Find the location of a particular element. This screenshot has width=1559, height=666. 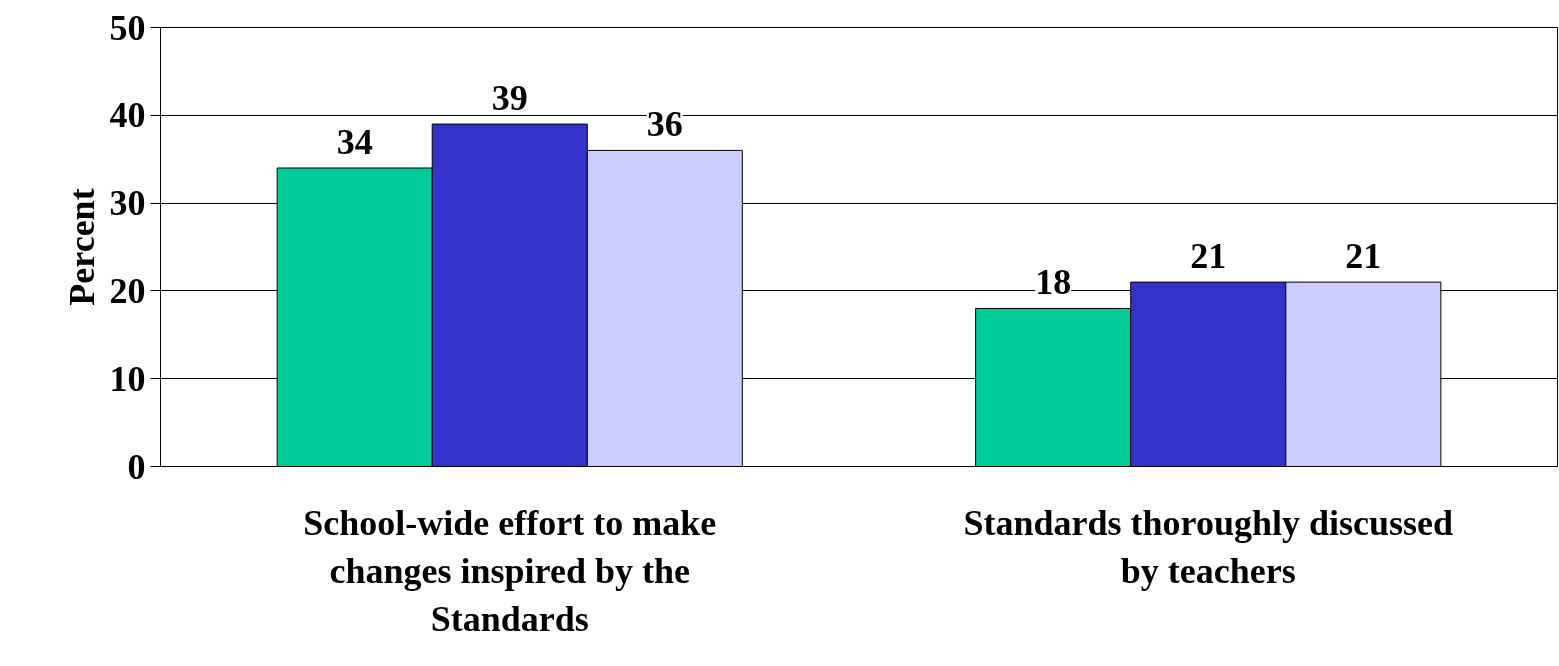

data-label: 34 is located at coordinates (354, 141).